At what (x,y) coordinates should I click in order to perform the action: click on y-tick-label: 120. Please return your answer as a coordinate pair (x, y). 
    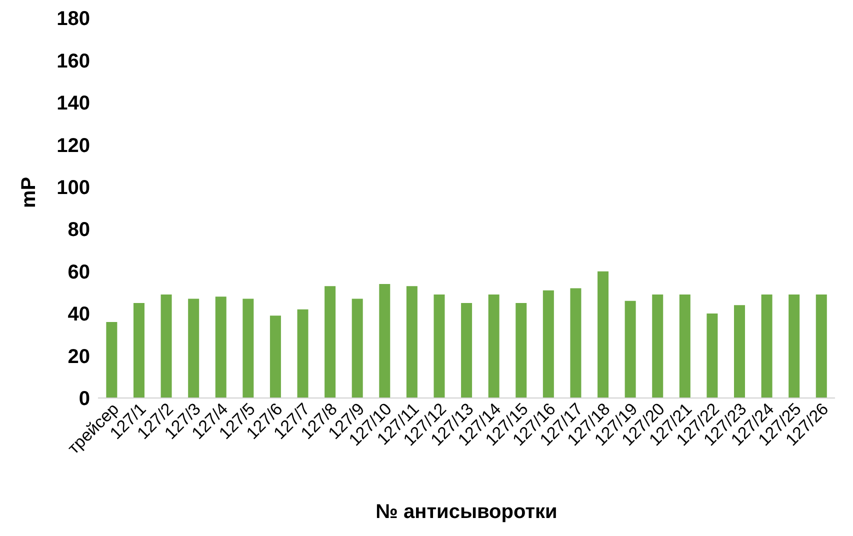
    Looking at the image, I should click on (73, 145).